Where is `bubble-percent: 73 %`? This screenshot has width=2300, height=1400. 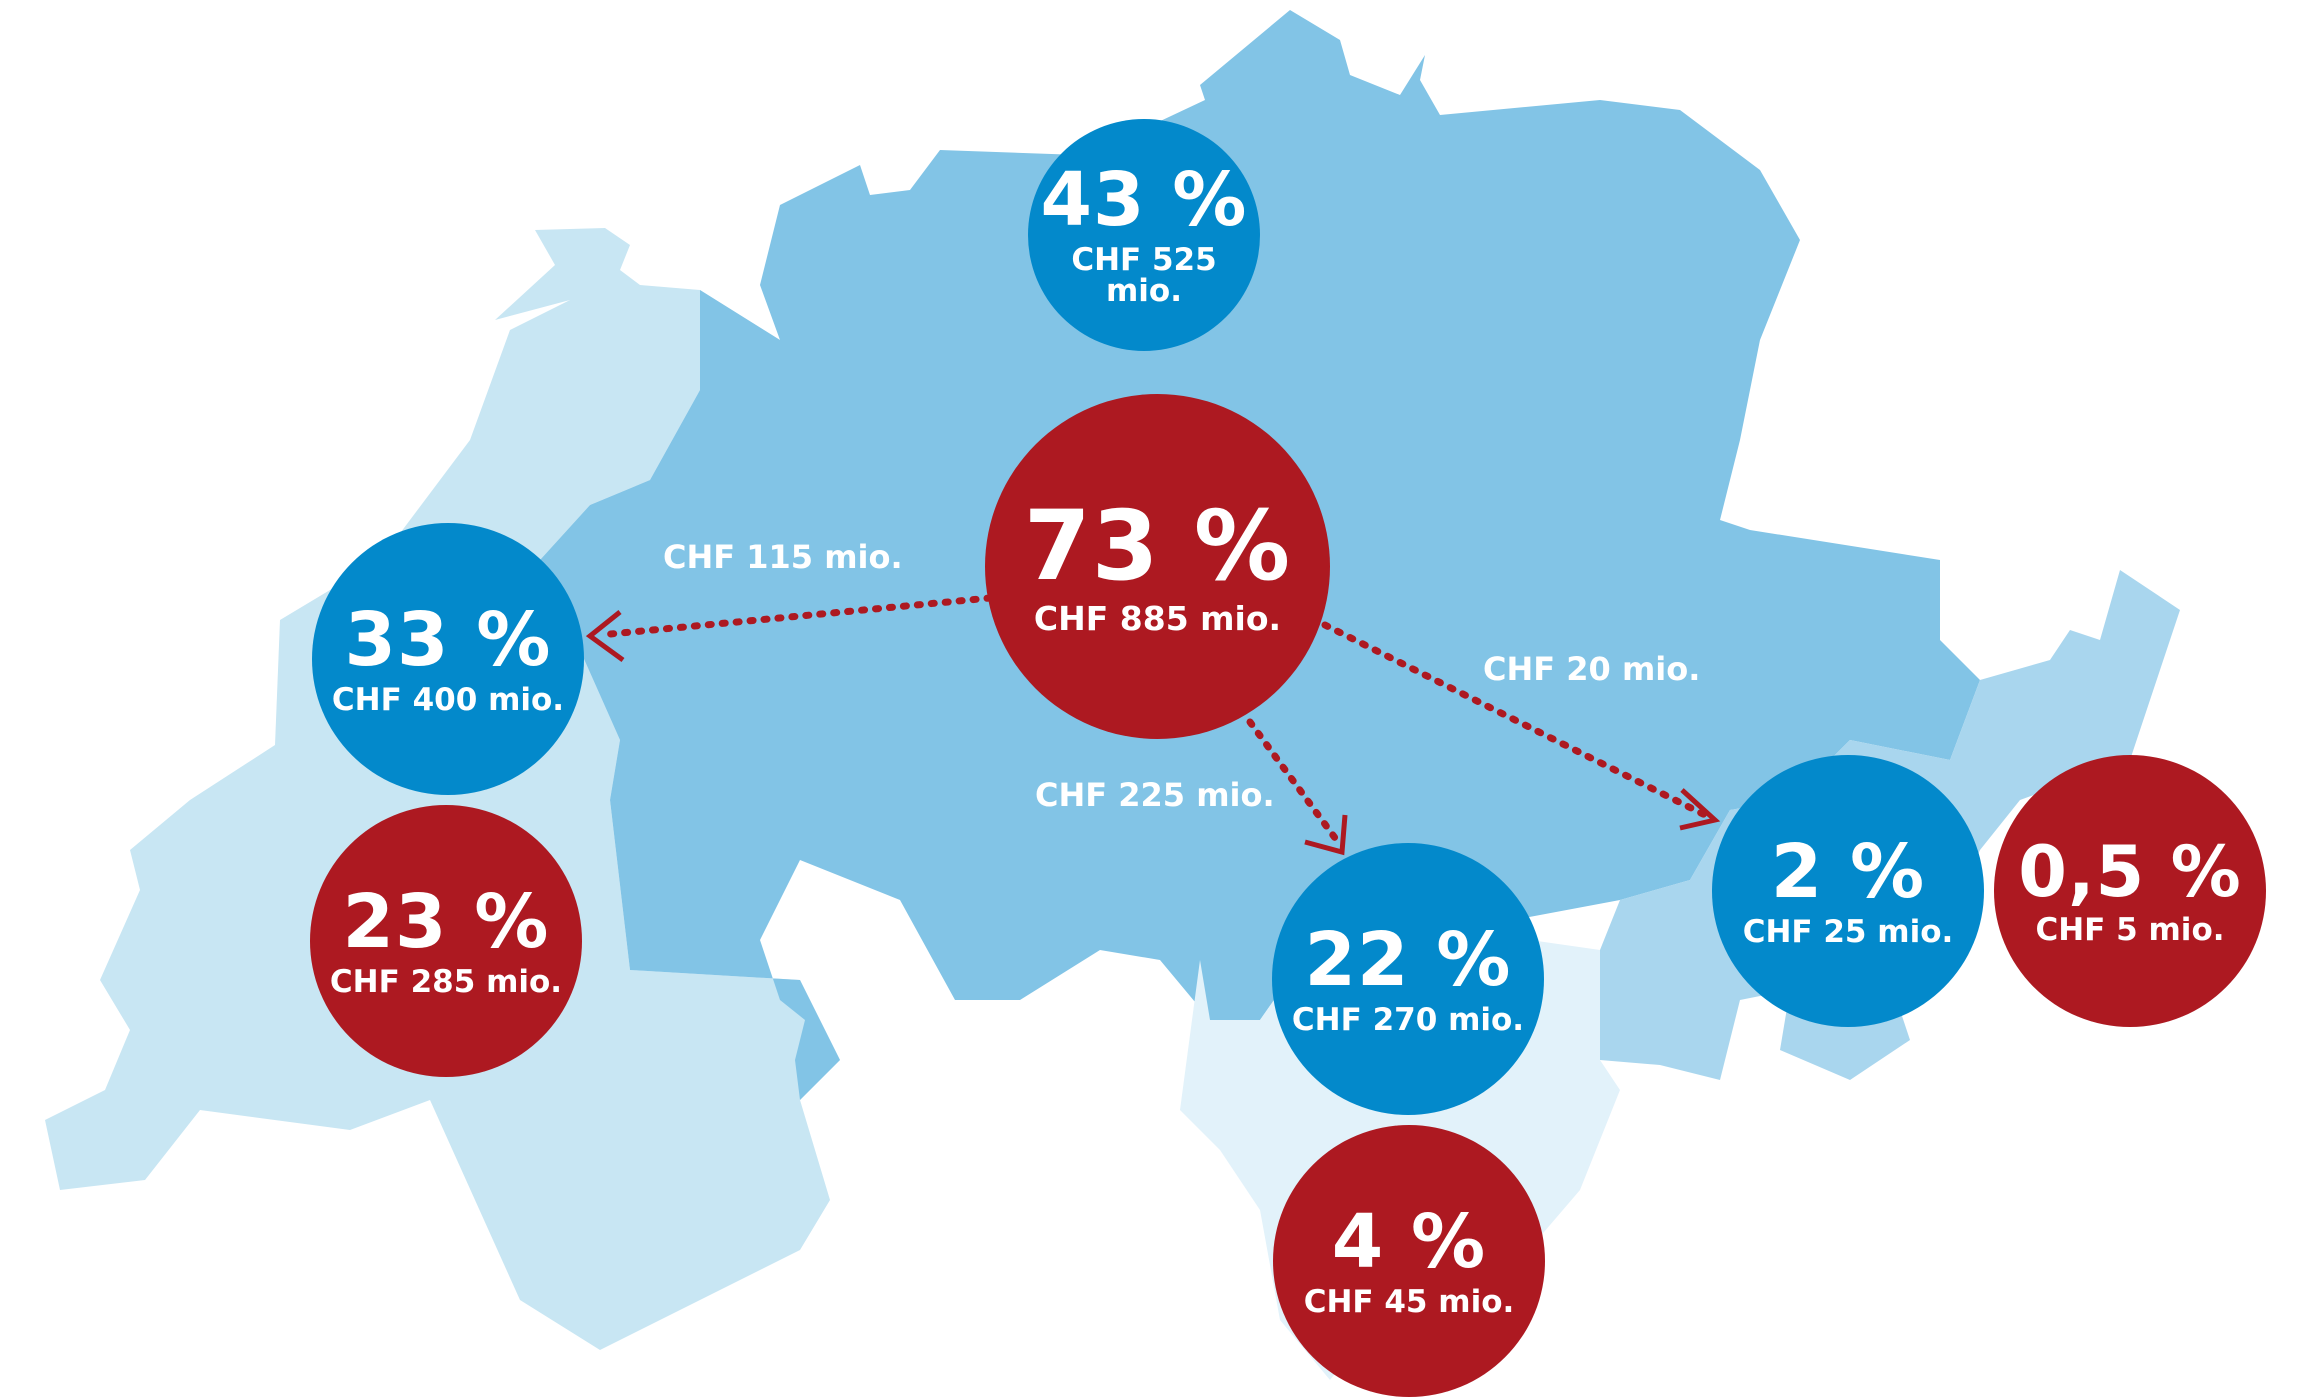 bubble-percent: 73 % is located at coordinates (1157, 546).